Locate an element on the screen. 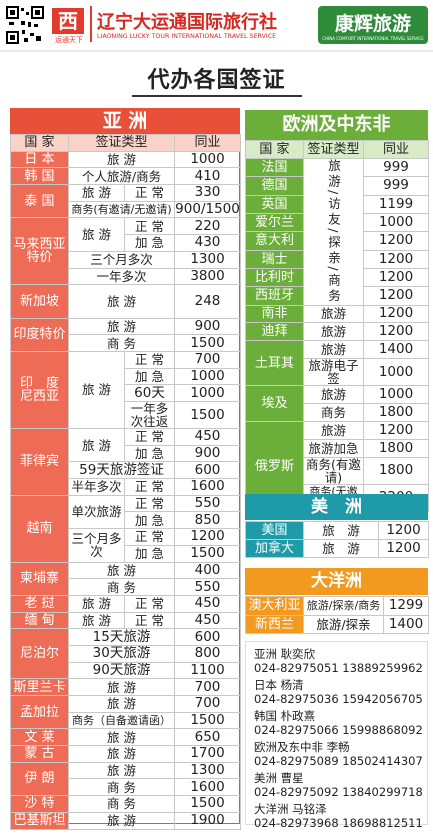 The height and width of the screenshot is (835, 433). cell: 3800 is located at coordinates (208, 276).